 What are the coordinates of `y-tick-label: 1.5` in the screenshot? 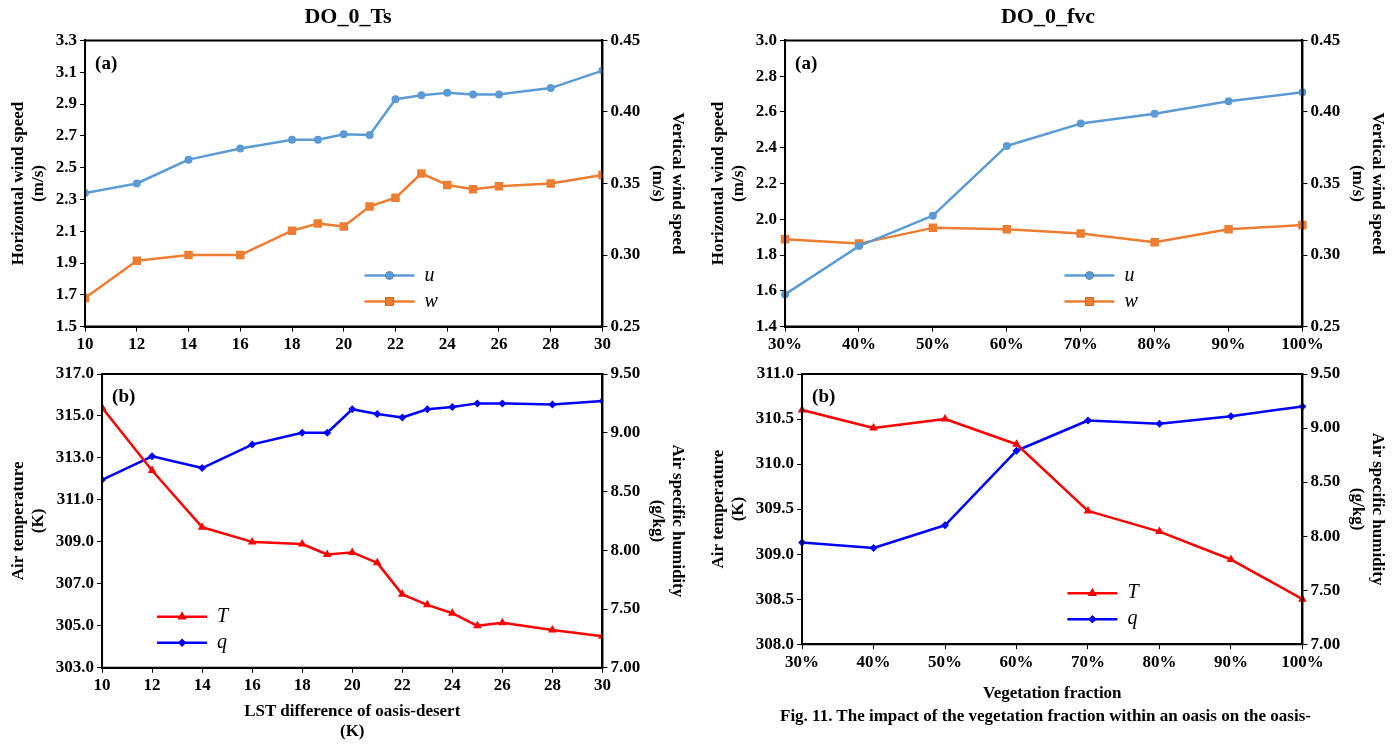 It's located at (66, 325).